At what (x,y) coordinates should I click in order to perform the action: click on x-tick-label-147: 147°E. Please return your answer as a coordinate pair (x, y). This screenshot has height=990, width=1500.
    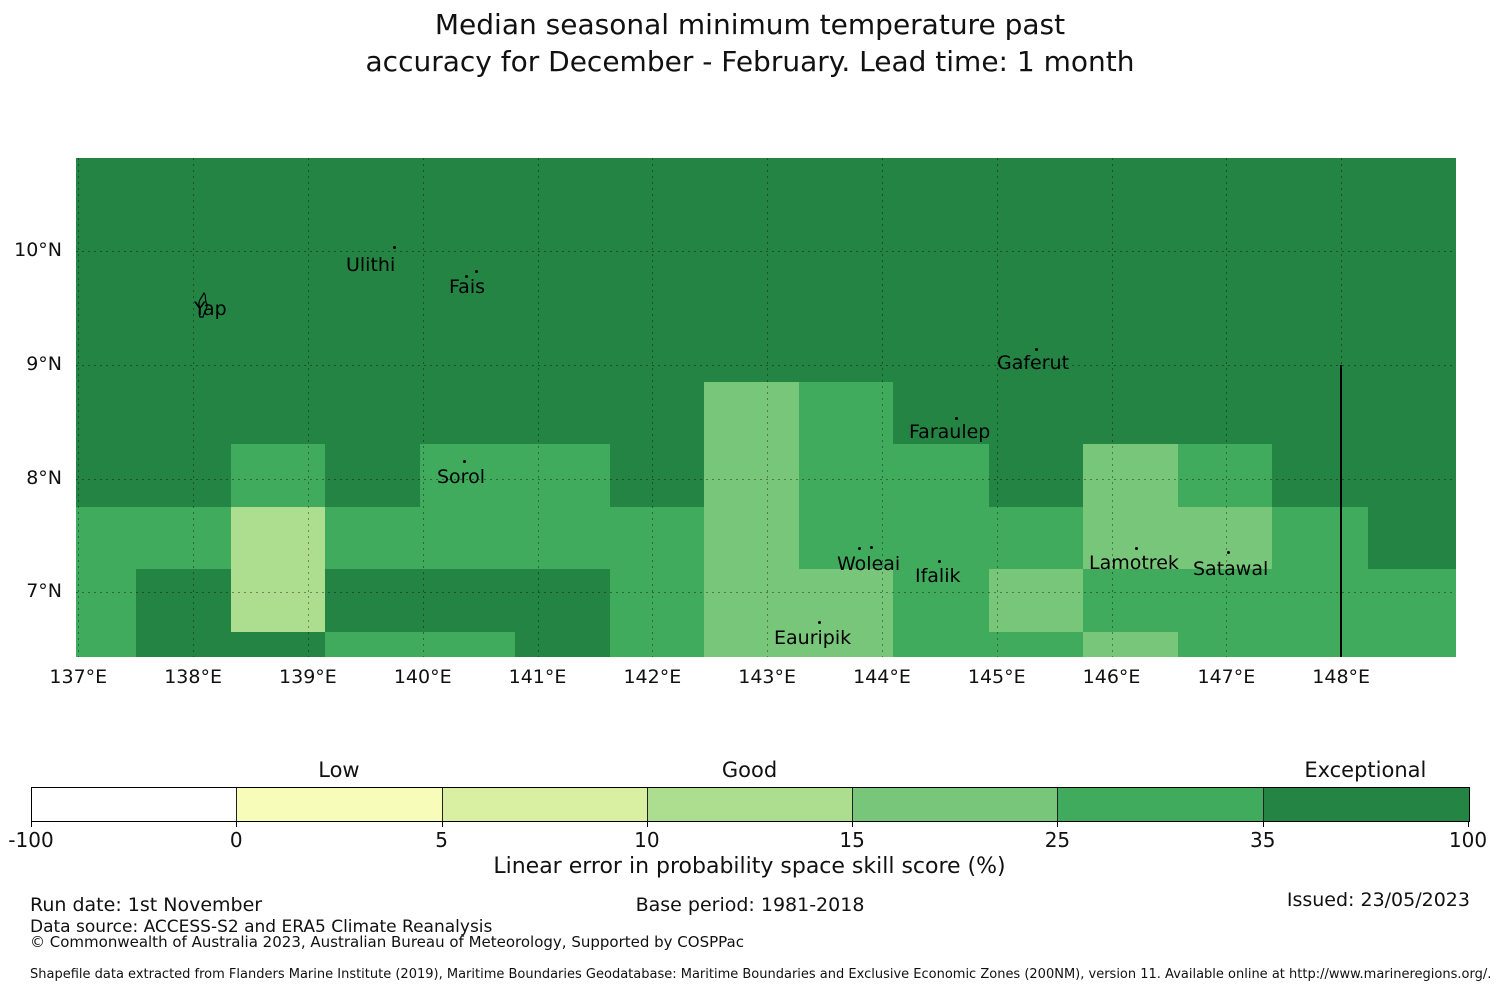
    Looking at the image, I should click on (1226, 677).